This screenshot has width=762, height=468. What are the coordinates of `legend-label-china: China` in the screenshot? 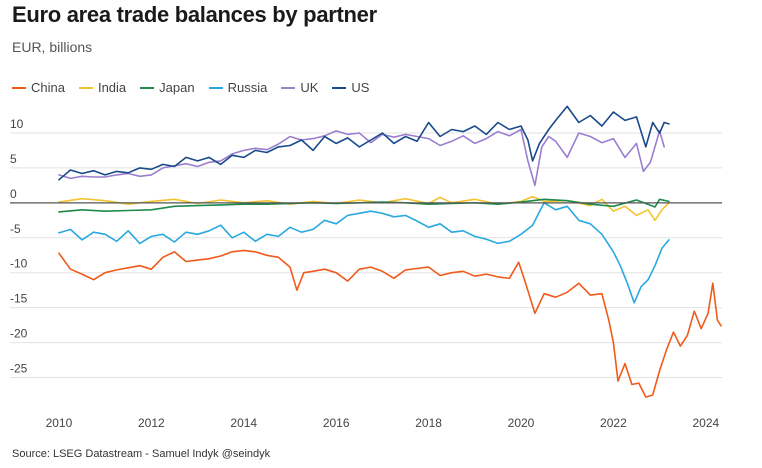 It's located at (48, 87).